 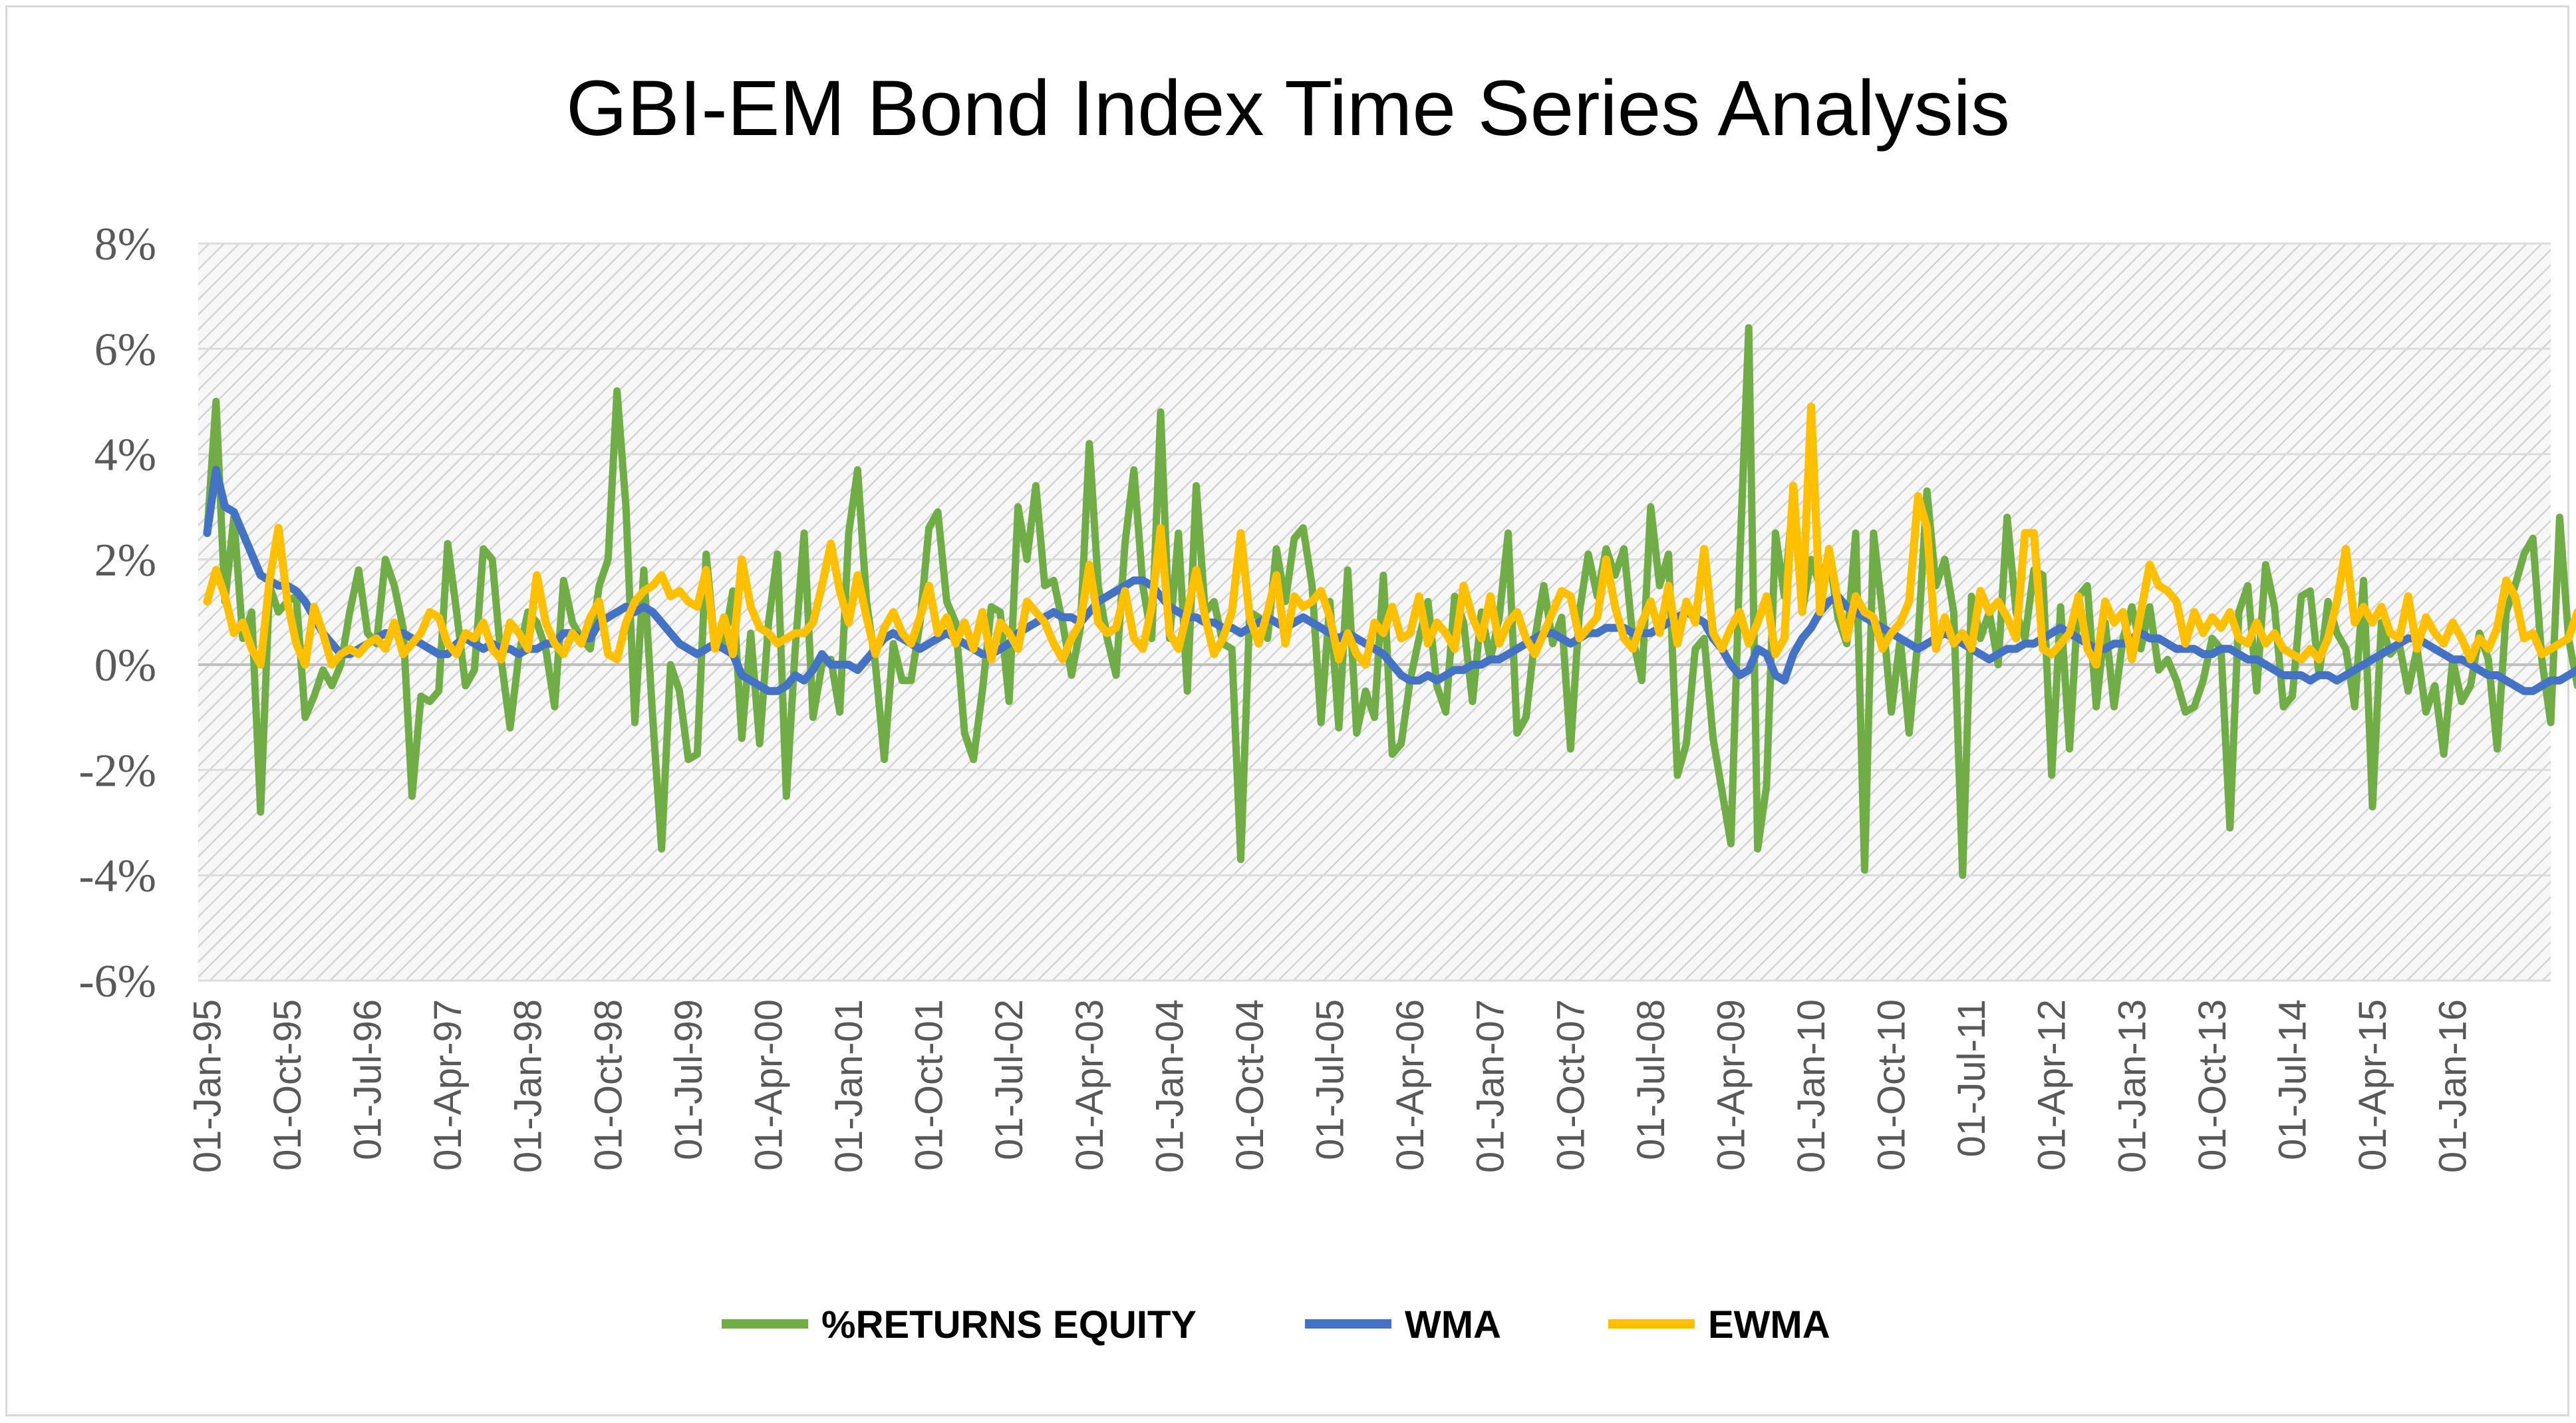 What do you see at coordinates (688, 1079) in the screenshot?
I see `x-tick-label: 01-Jul-99` at bounding box center [688, 1079].